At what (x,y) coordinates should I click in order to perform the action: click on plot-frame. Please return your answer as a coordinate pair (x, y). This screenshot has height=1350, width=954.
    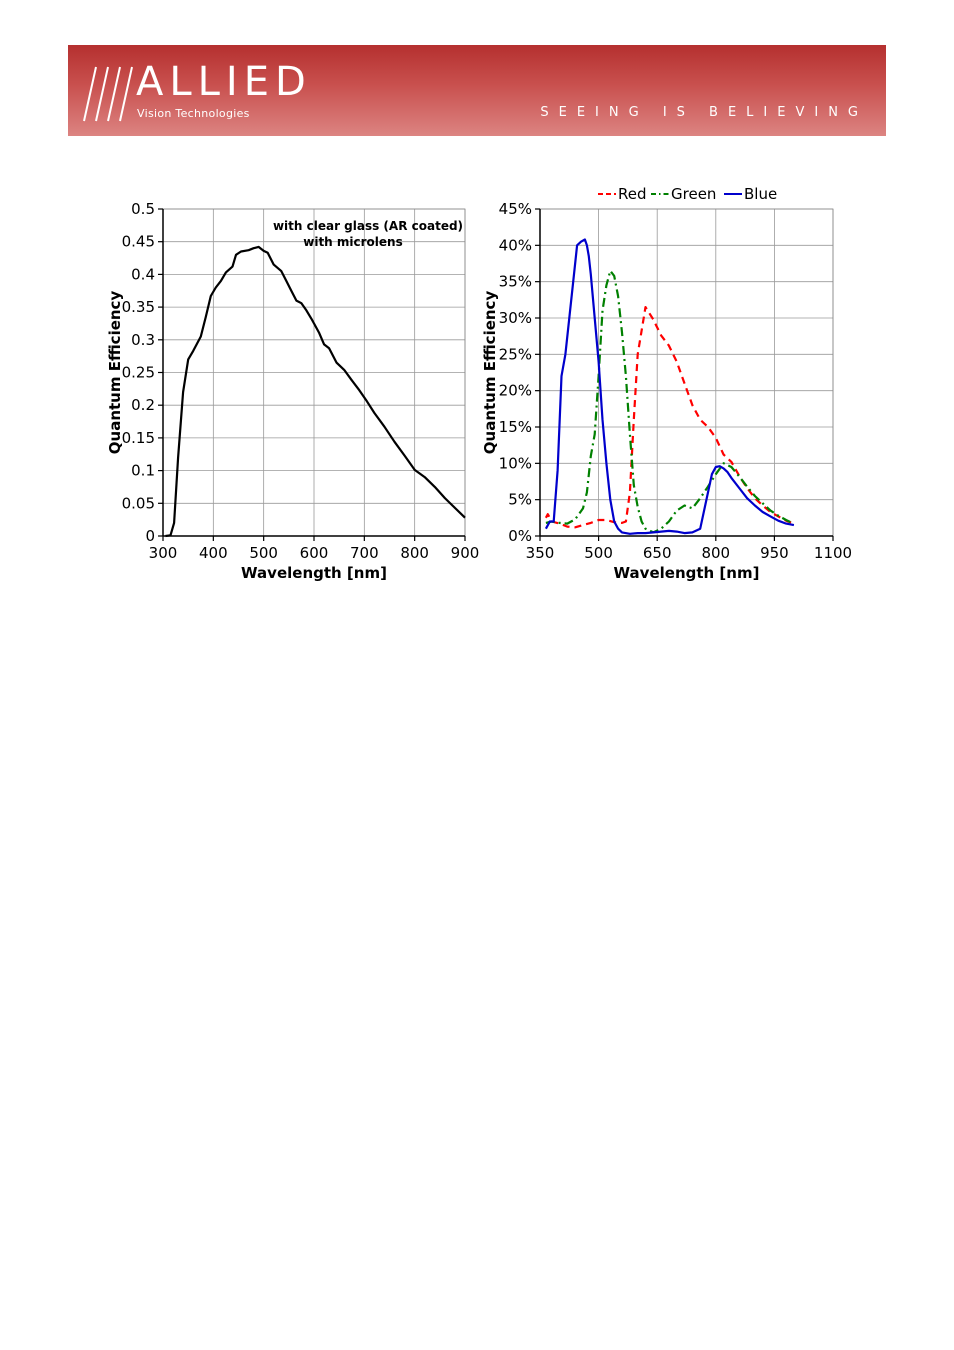
    Looking at the image, I should click on (686, 372).